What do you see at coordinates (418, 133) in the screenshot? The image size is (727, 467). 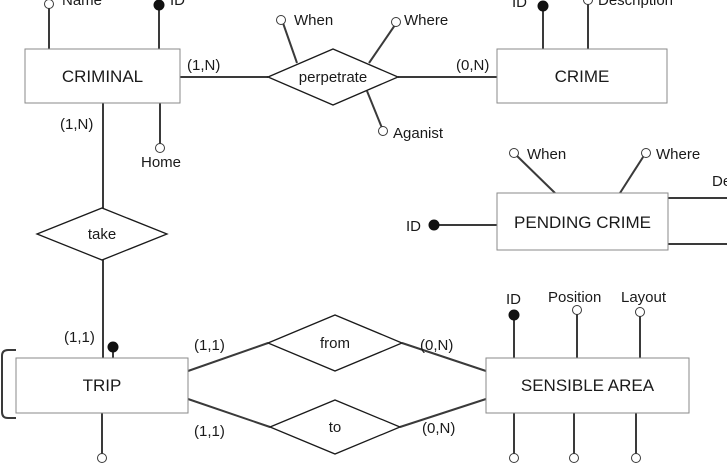 I see `attr-perpetrate-against: Aganist` at bounding box center [418, 133].